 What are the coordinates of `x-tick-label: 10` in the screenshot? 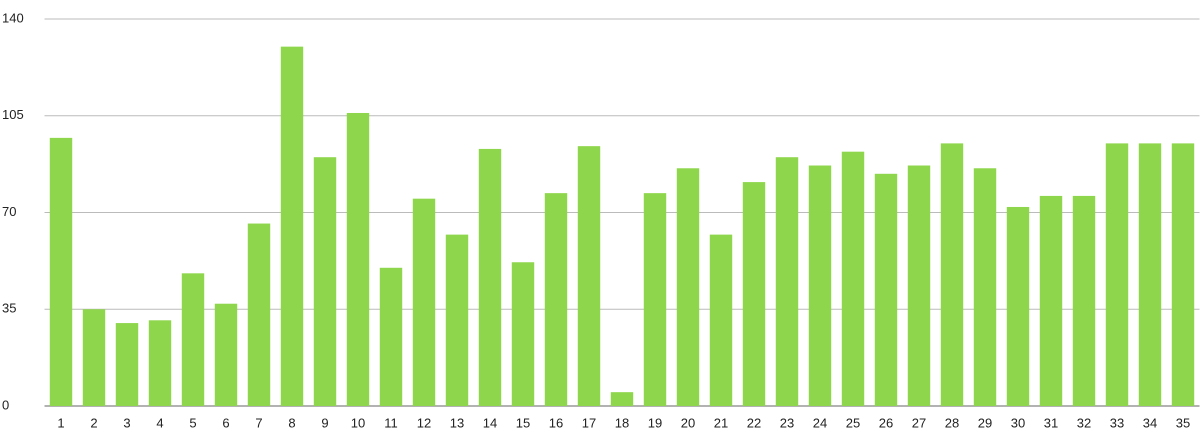 It's located at (358, 422).